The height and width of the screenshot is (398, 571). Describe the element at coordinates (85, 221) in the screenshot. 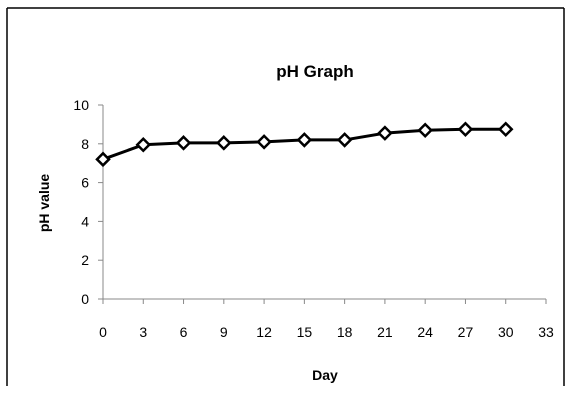

I see `y-tick-label: 4` at that location.